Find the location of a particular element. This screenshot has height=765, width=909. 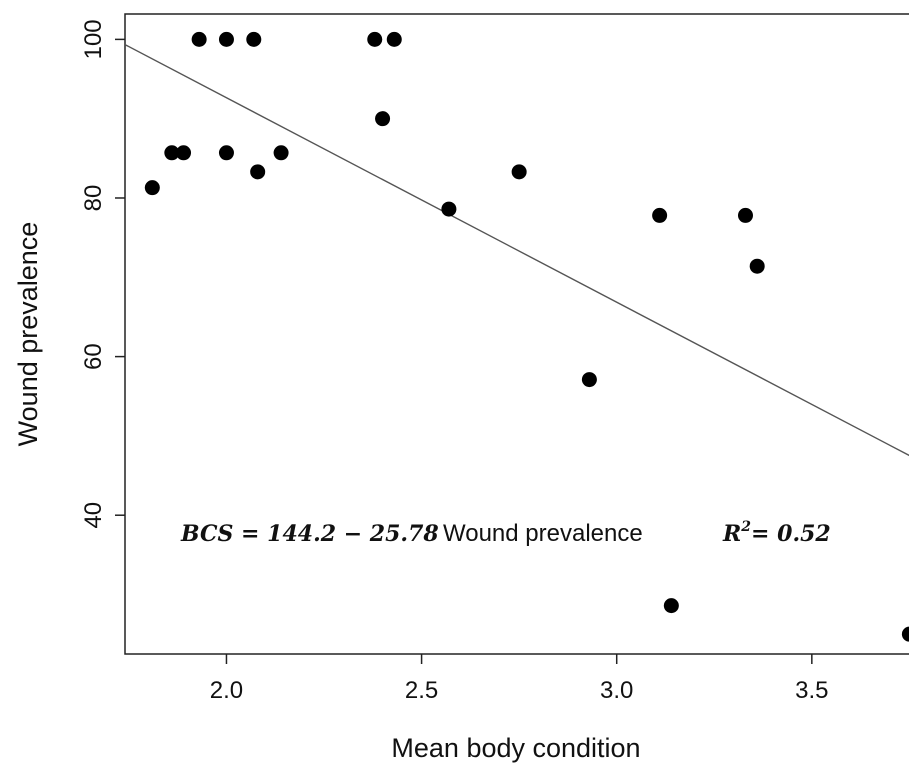

x-tick-label: 3.5 is located at coordinates (811, 690).